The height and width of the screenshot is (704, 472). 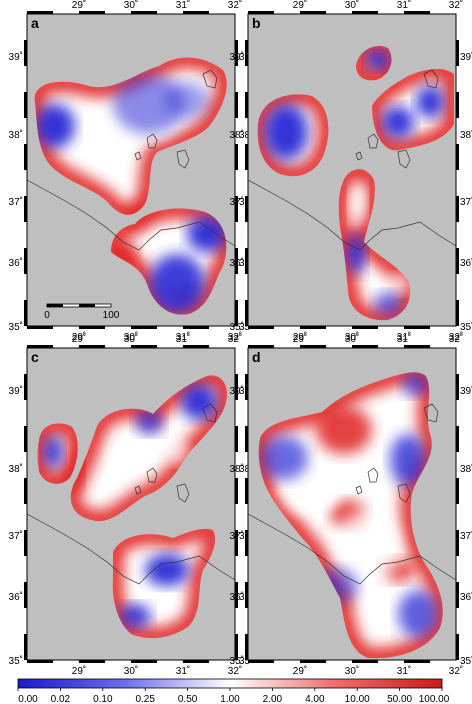 What do you see at coordinates (35, 23) in the screenshot?
I see `panel-label: a` at bounding box center [35, 23].